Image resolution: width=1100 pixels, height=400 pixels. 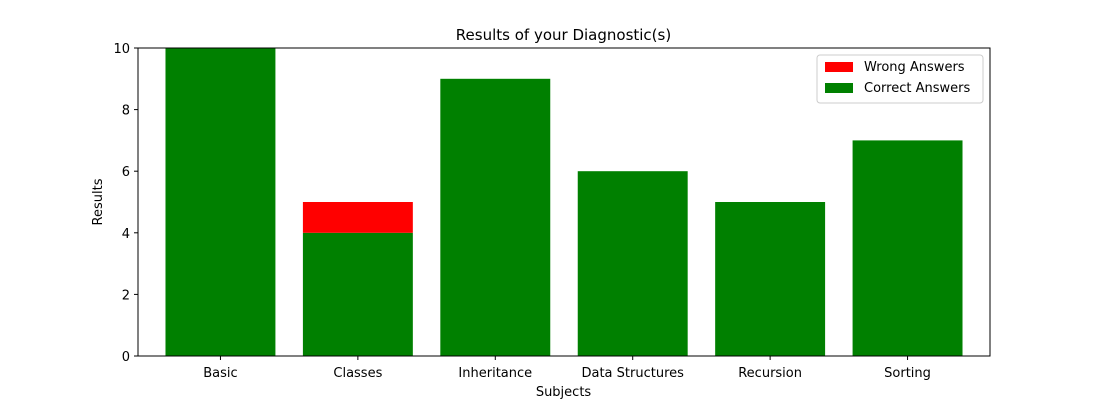 I want to click on y-tick-label: 0, so click(x=126, y=357).